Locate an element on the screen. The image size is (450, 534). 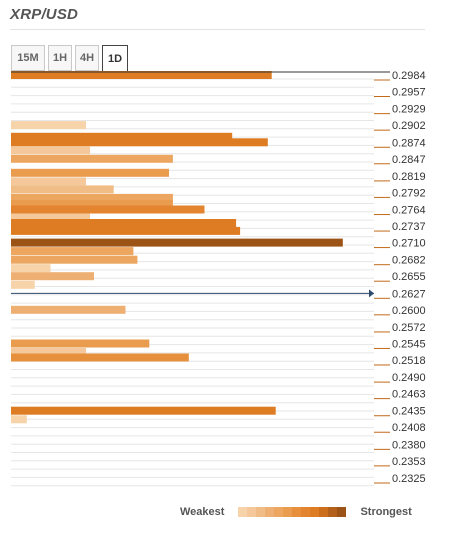
y-tick-label: 0.2764 is located at coordinates (409, 211).